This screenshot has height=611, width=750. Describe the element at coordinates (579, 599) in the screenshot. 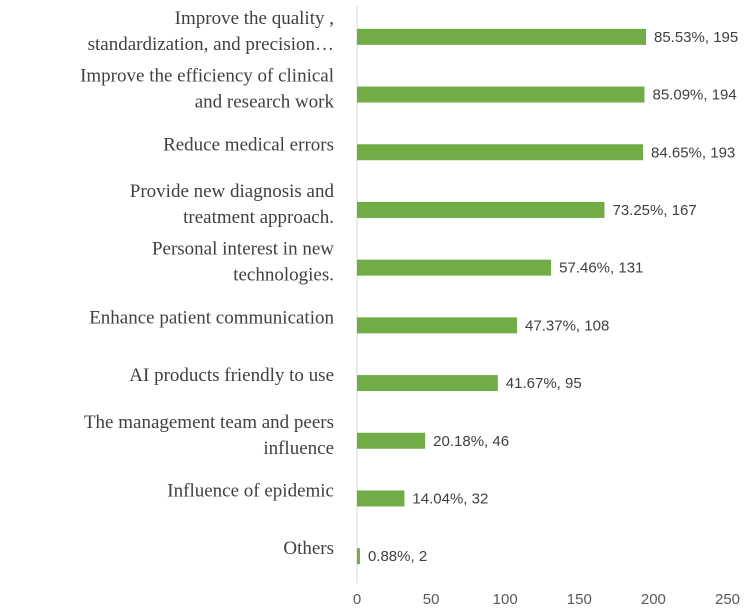

I see `x-tick-label: 150` at that location.